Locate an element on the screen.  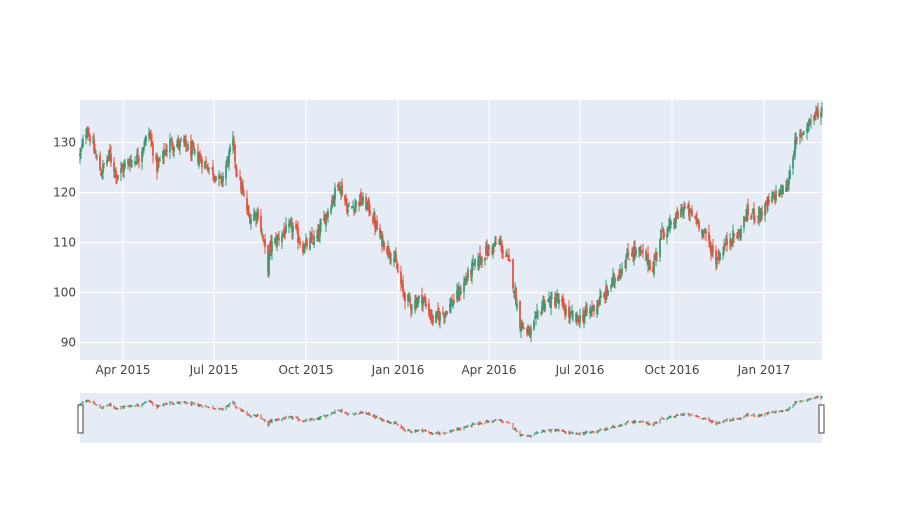
range-slider-right-handle is located at coordinates (821, 419).